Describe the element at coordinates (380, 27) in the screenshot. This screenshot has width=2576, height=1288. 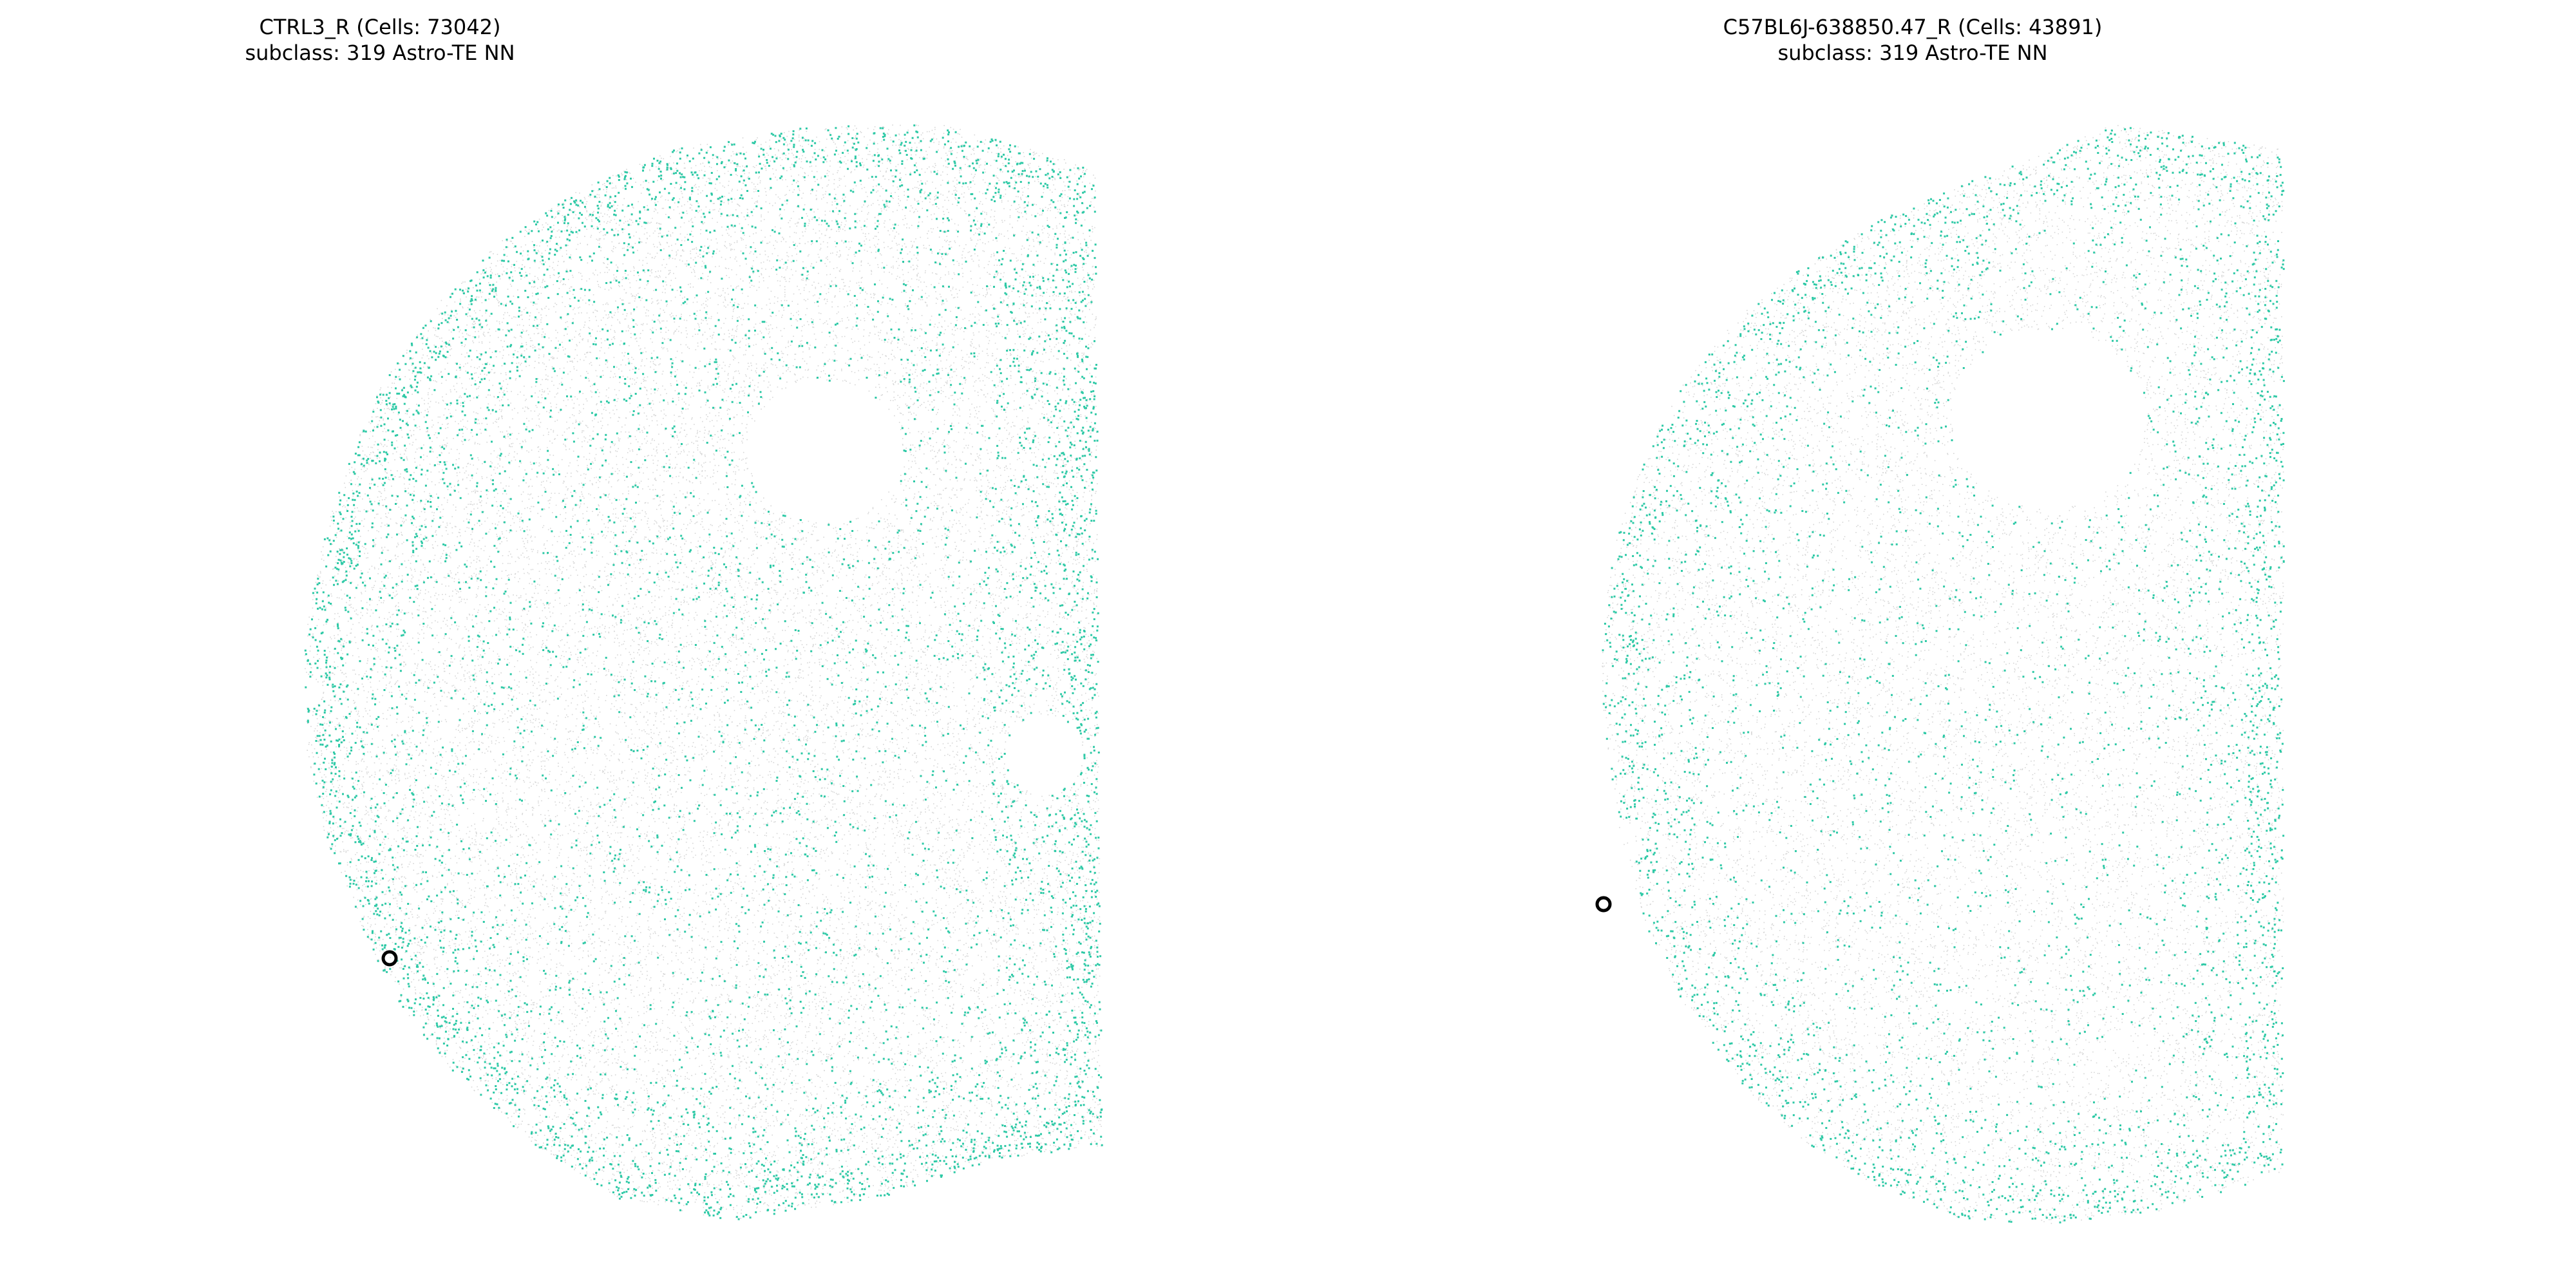
I see `chart-title: CTRL3_R (Cells: 73042)` at that location.